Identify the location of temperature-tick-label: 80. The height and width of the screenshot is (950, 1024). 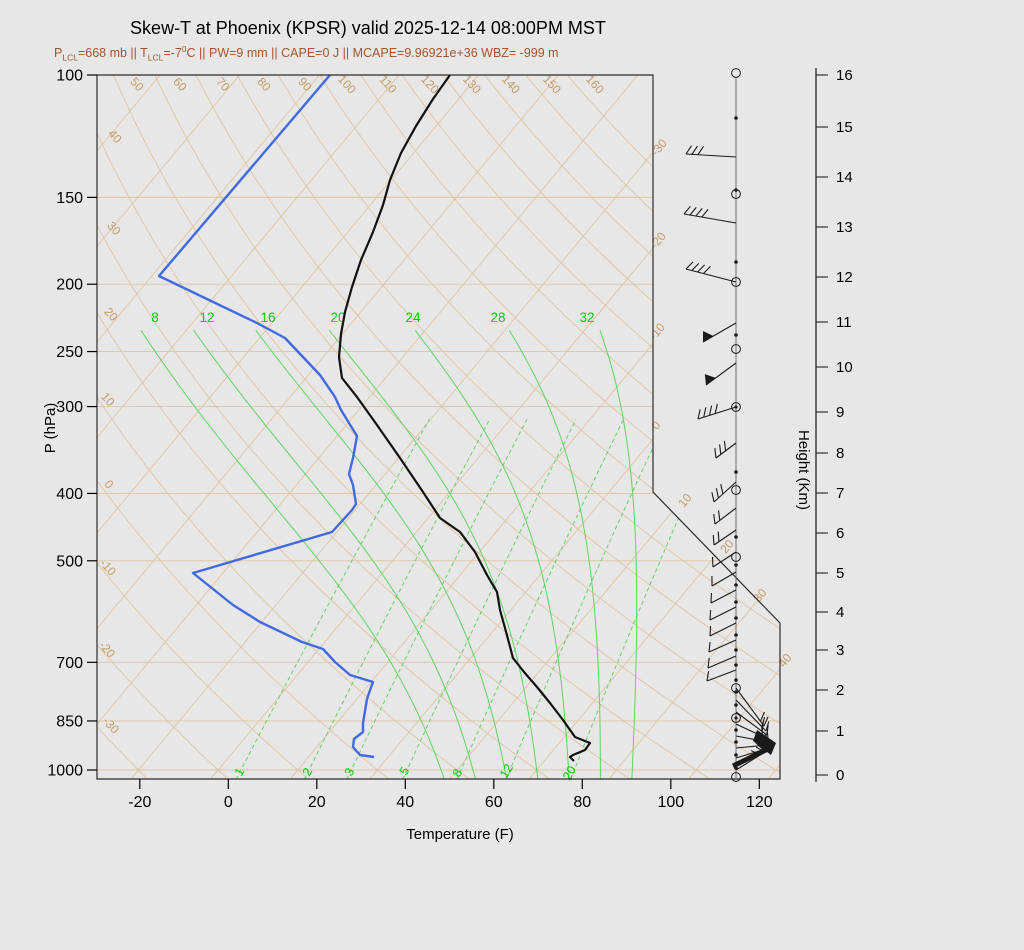
(582, 802).